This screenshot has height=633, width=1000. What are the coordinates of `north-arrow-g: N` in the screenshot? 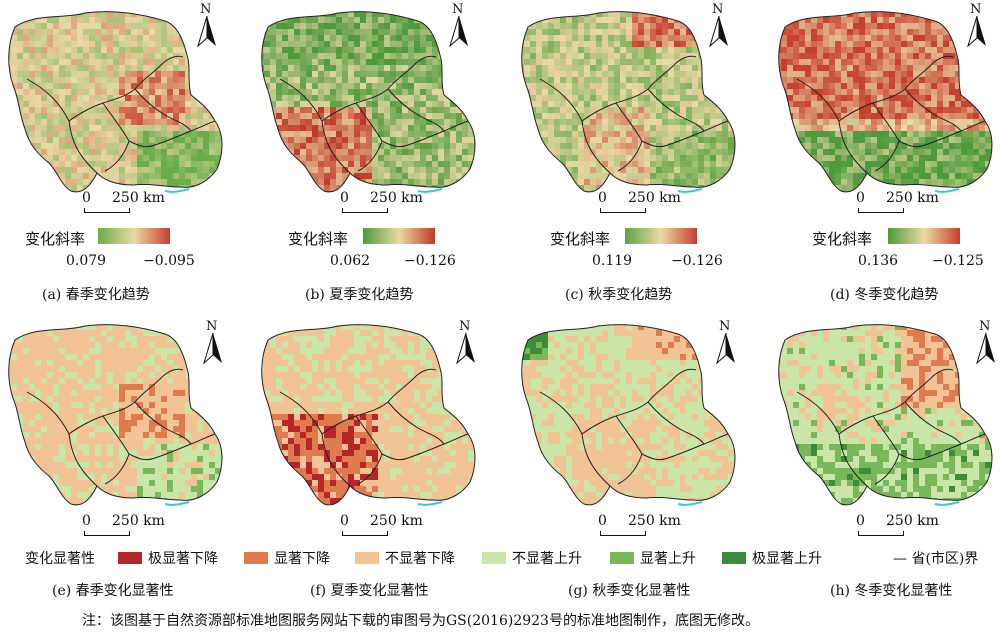 It's located at (726, 342).